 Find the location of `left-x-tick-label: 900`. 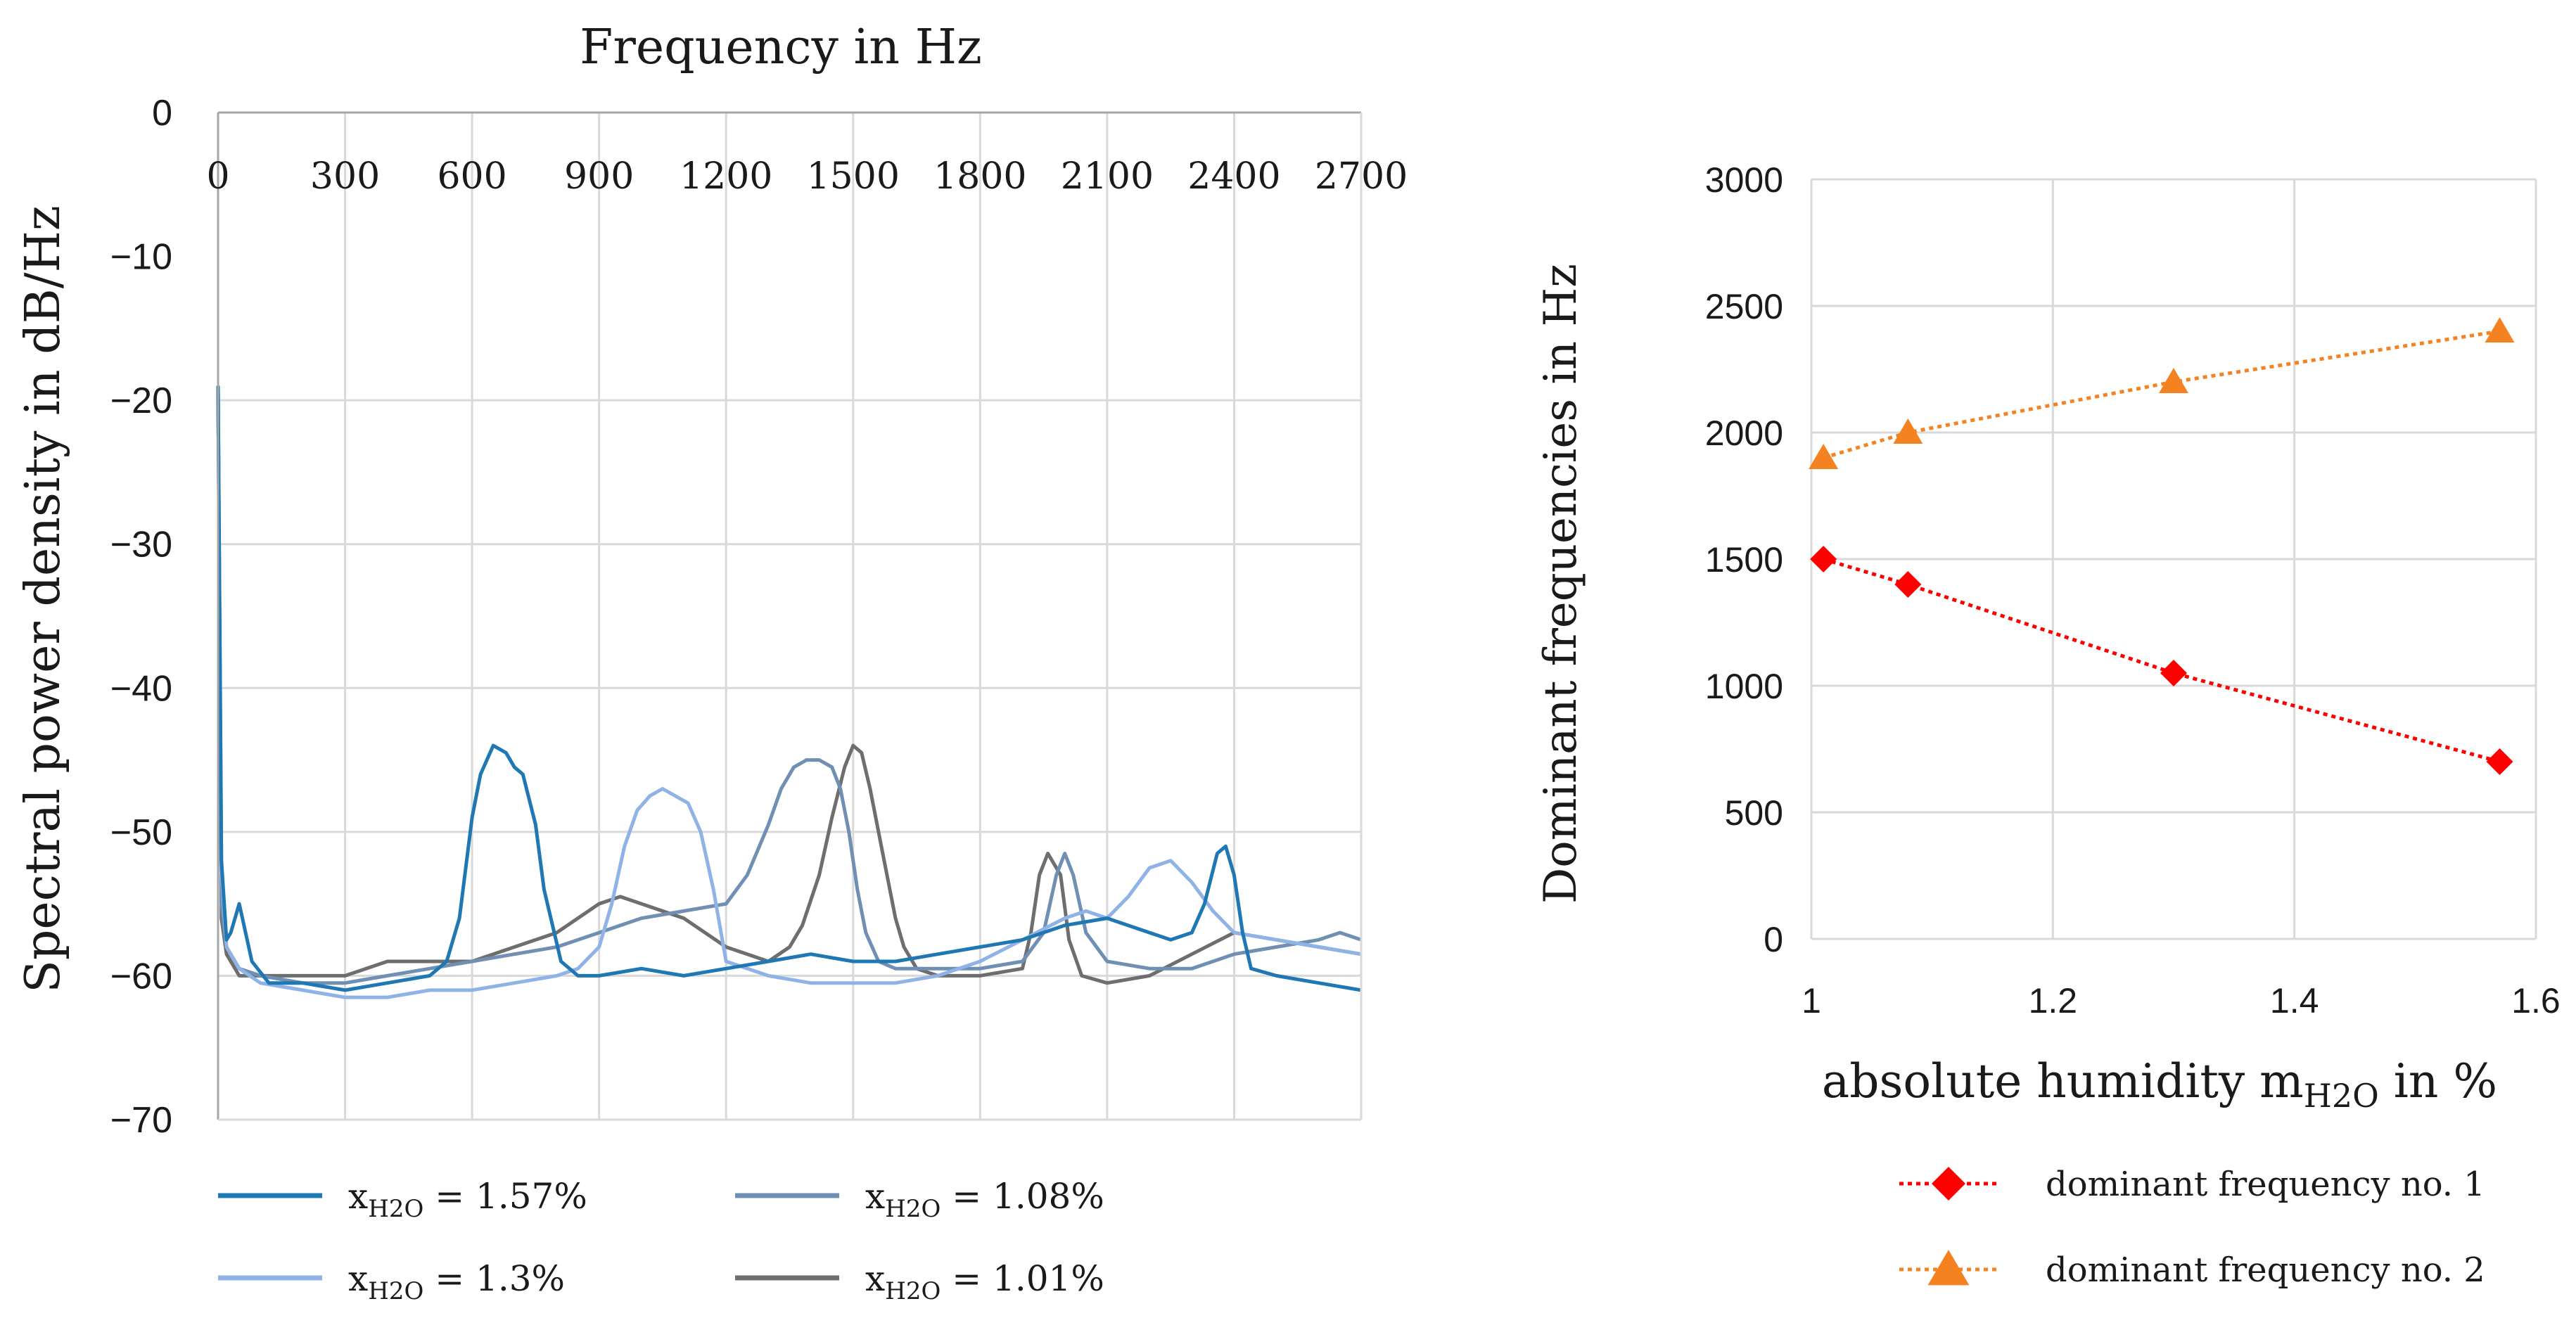

left-x-tick-label: 900 is located at coordinates (599, 177).